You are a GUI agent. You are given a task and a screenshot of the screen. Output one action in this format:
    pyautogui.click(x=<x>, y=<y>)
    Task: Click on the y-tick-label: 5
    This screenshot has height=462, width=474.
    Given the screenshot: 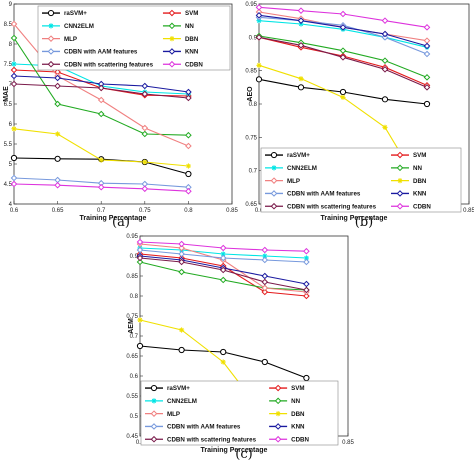 What is the action you would take?
    pyautogui.click(x=11, y=165)
    